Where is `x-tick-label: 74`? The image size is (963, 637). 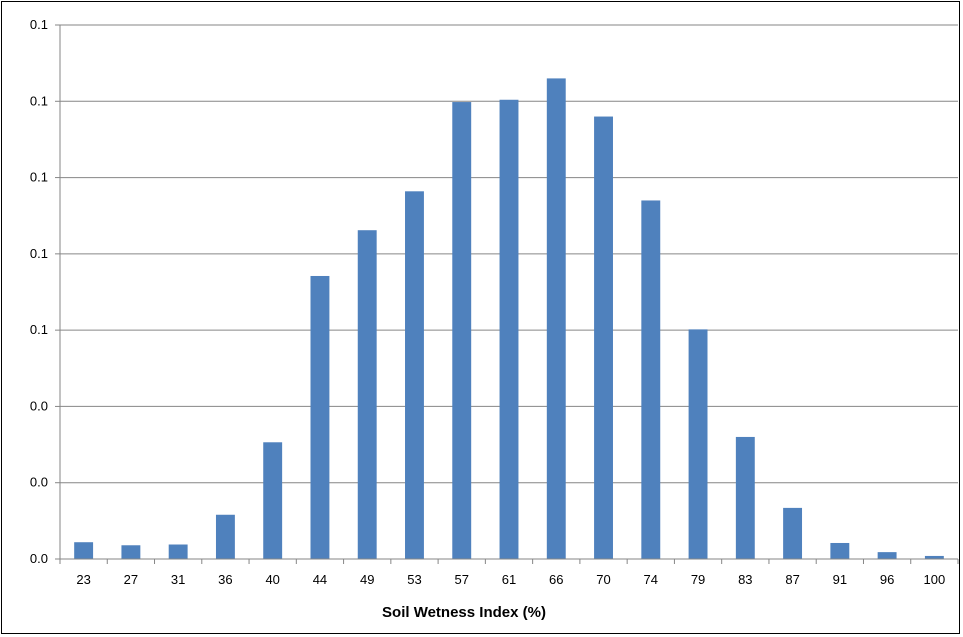 x-tick-label: 74 is located at coordinates (651, 579).